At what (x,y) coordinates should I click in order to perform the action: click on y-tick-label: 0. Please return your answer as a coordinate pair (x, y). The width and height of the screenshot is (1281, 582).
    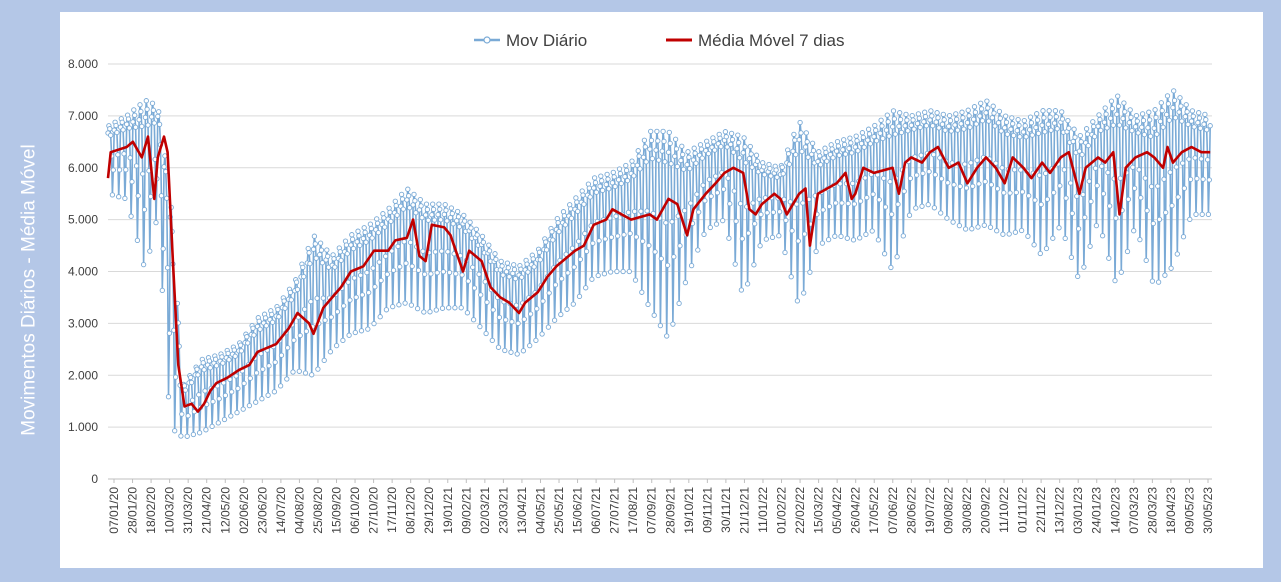
    Looking at the image, I should click on (94, 479).